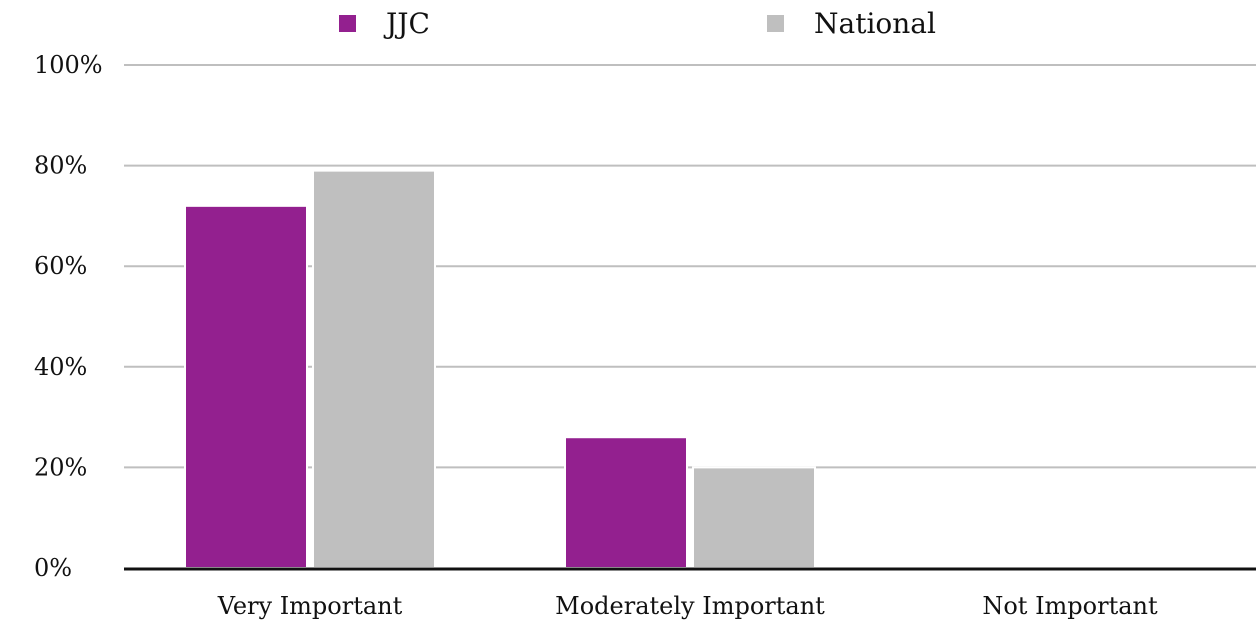  Describe the element at coordinates (60, 166) in the screenshot. I see `y-tick-label-80: 80%` at that location.